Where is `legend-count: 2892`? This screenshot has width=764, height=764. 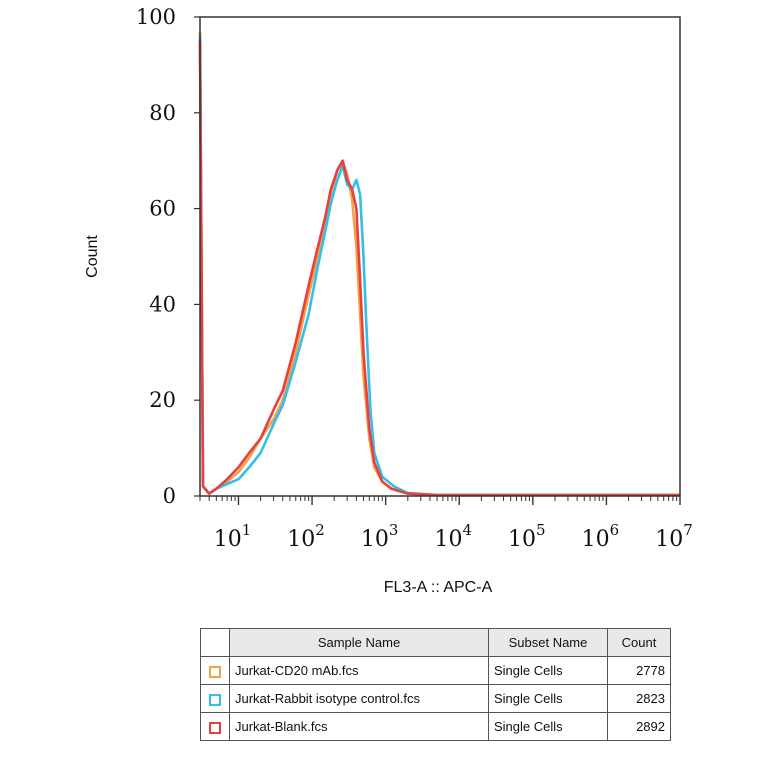
legend-count: 2892 is located at coordinates (639, 726).